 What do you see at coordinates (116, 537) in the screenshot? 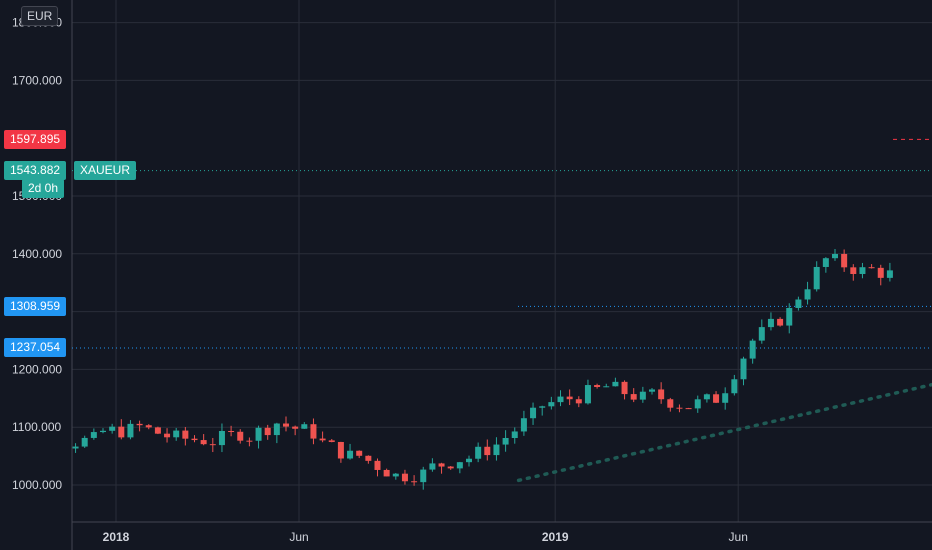
I see `x-tick-label: 2018` at bounding box center [116, 537].